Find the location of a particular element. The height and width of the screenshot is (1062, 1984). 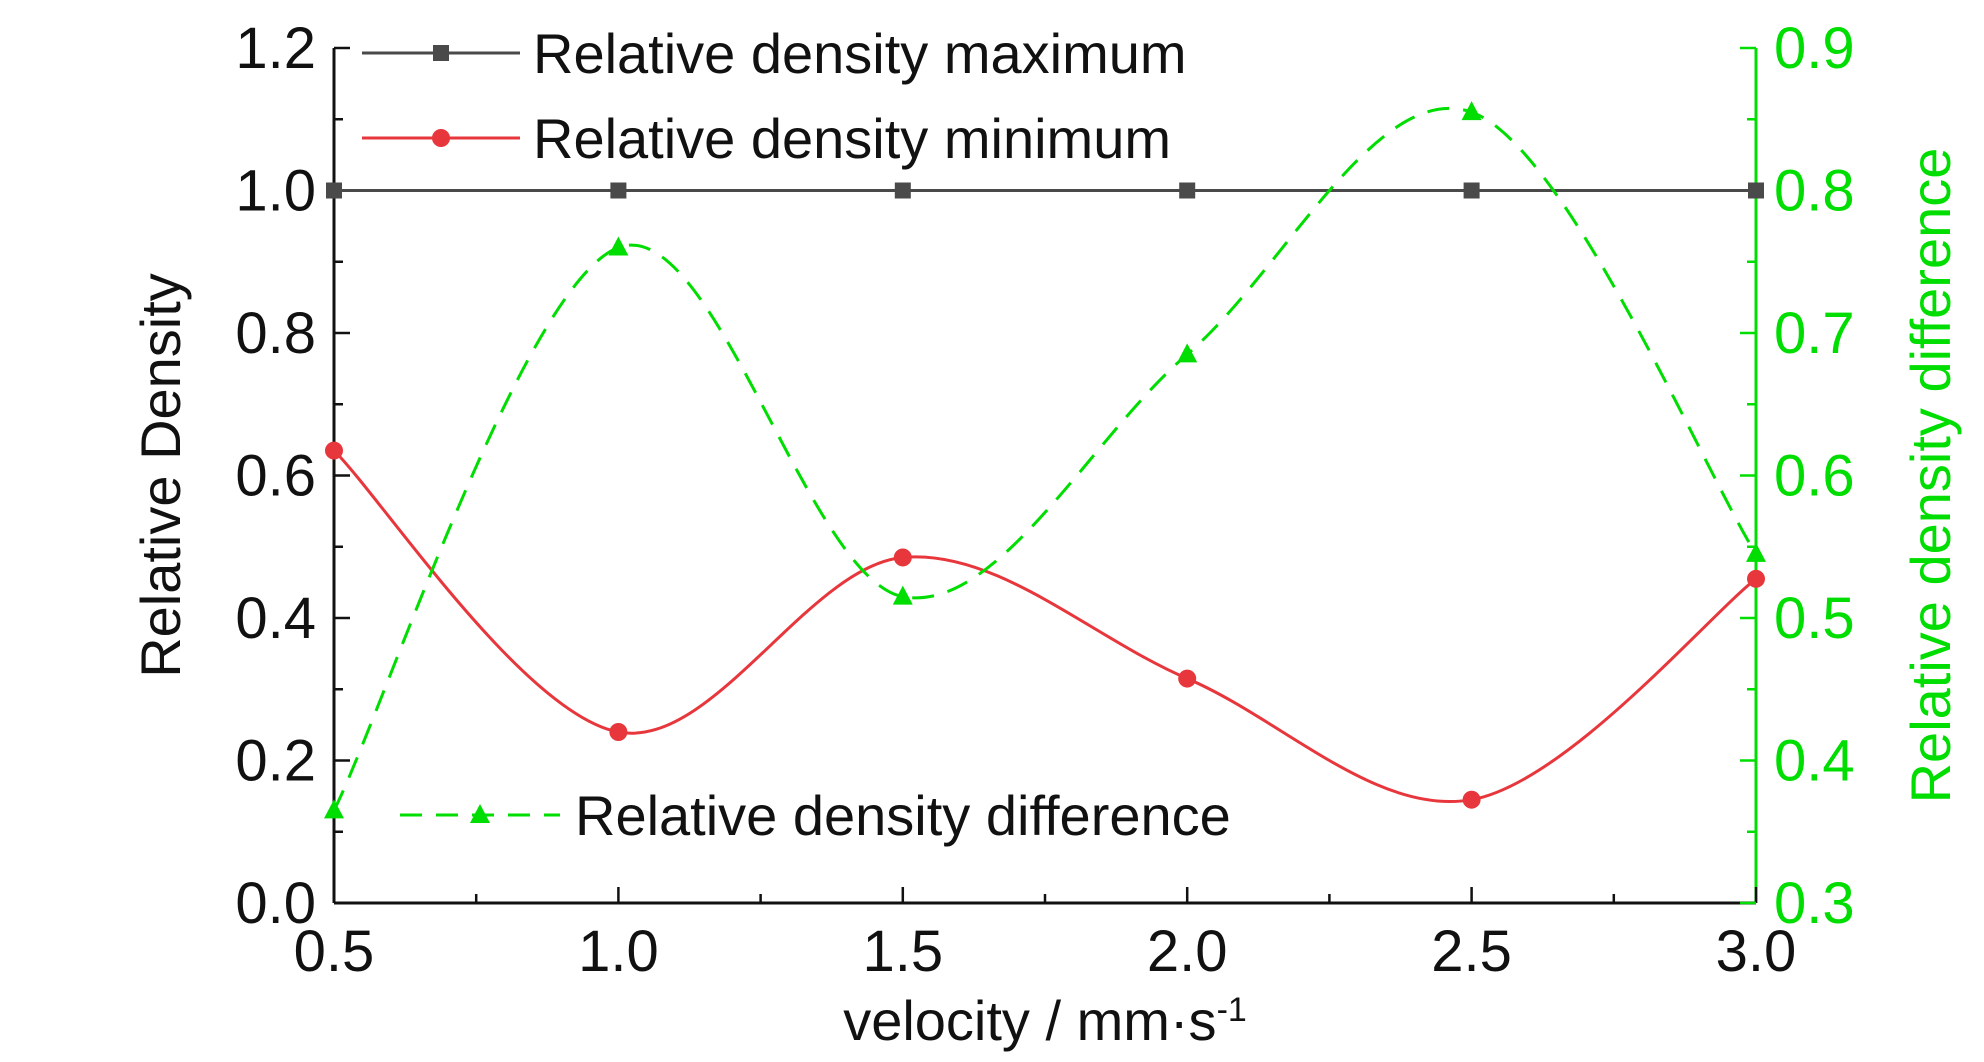

y-axis-title: Relative Density is located at coordinates (160, 475).